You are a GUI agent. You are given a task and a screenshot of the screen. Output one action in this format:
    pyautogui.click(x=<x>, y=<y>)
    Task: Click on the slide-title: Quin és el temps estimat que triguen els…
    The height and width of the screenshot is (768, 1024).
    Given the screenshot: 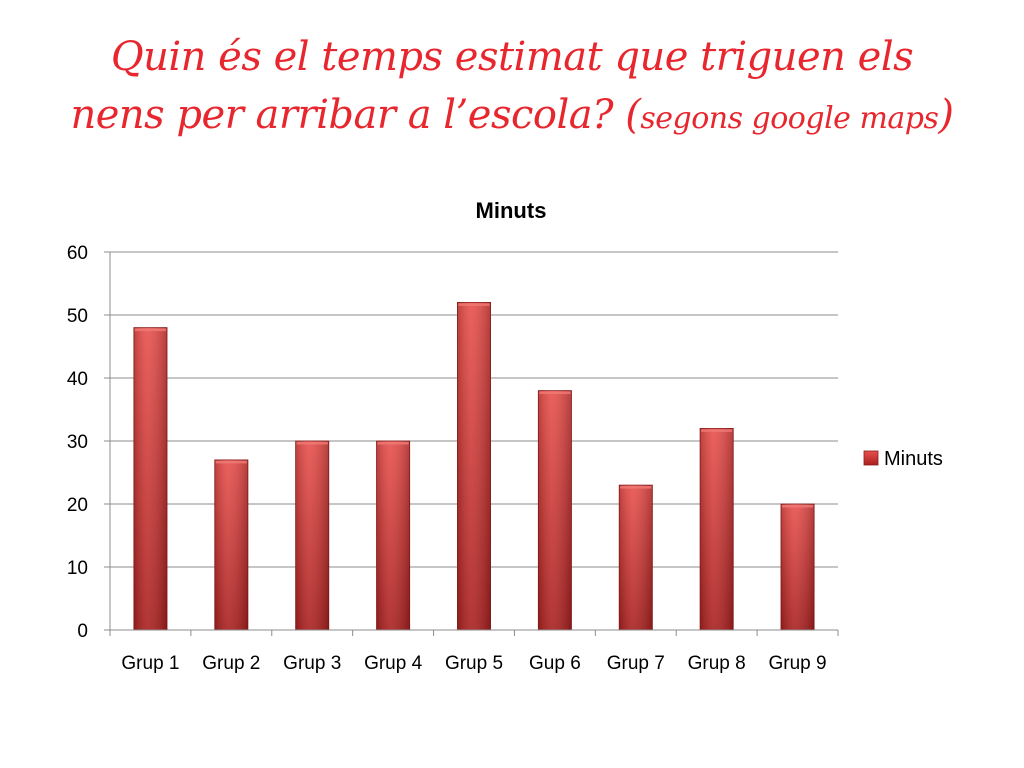 What is the action you would take?
    pyautogui.click(x=512, y=88)
    